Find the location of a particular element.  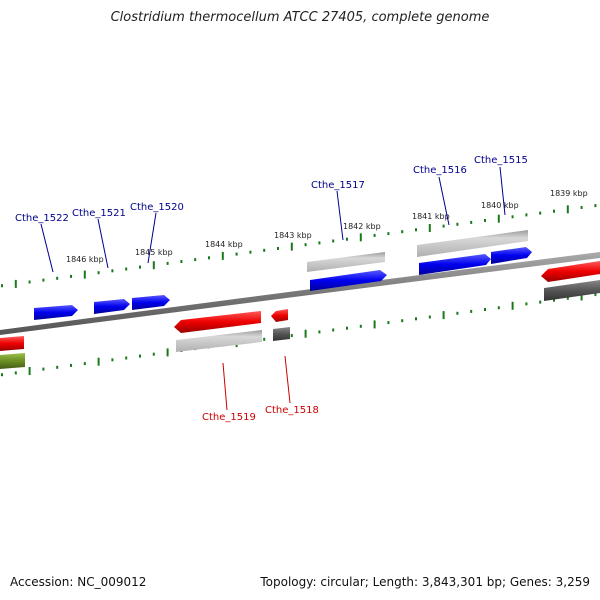

gene-label-cthe-1519: Cthe_1519 is located at coordinates (229, 417).